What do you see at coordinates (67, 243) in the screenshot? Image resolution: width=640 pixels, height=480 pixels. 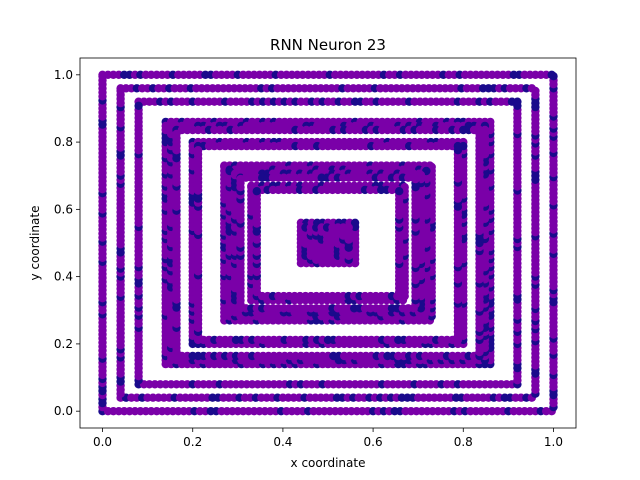 I see `y-axis: 0.0 0.2 0.4 0.6 0.8 1.0` at bounding box center [67, 243].